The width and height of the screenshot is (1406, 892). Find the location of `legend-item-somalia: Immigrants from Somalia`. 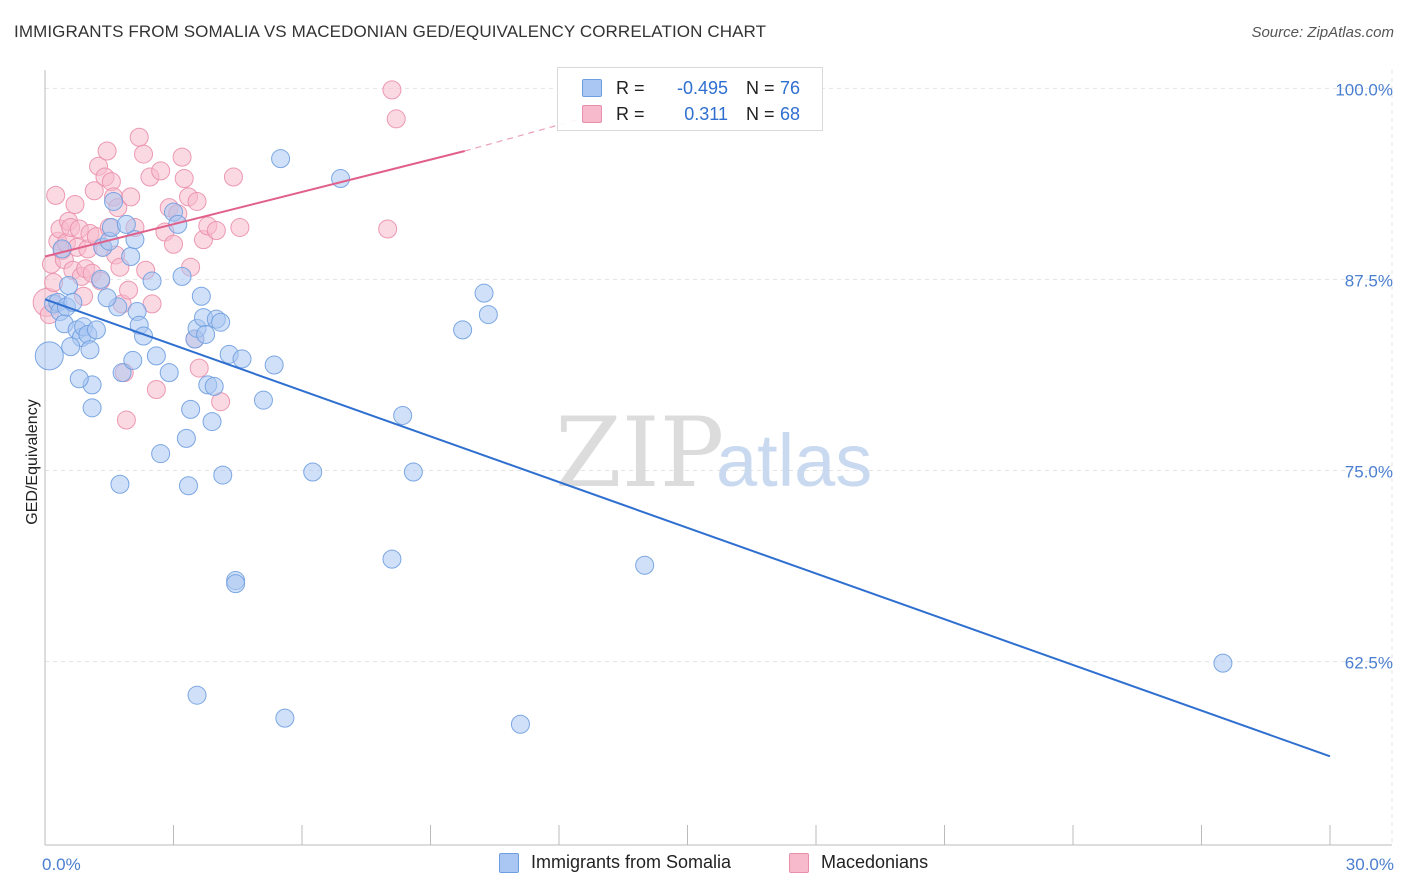

legend-item-somalia: Immigrants from Somalia is located at coordinates (615, 862).